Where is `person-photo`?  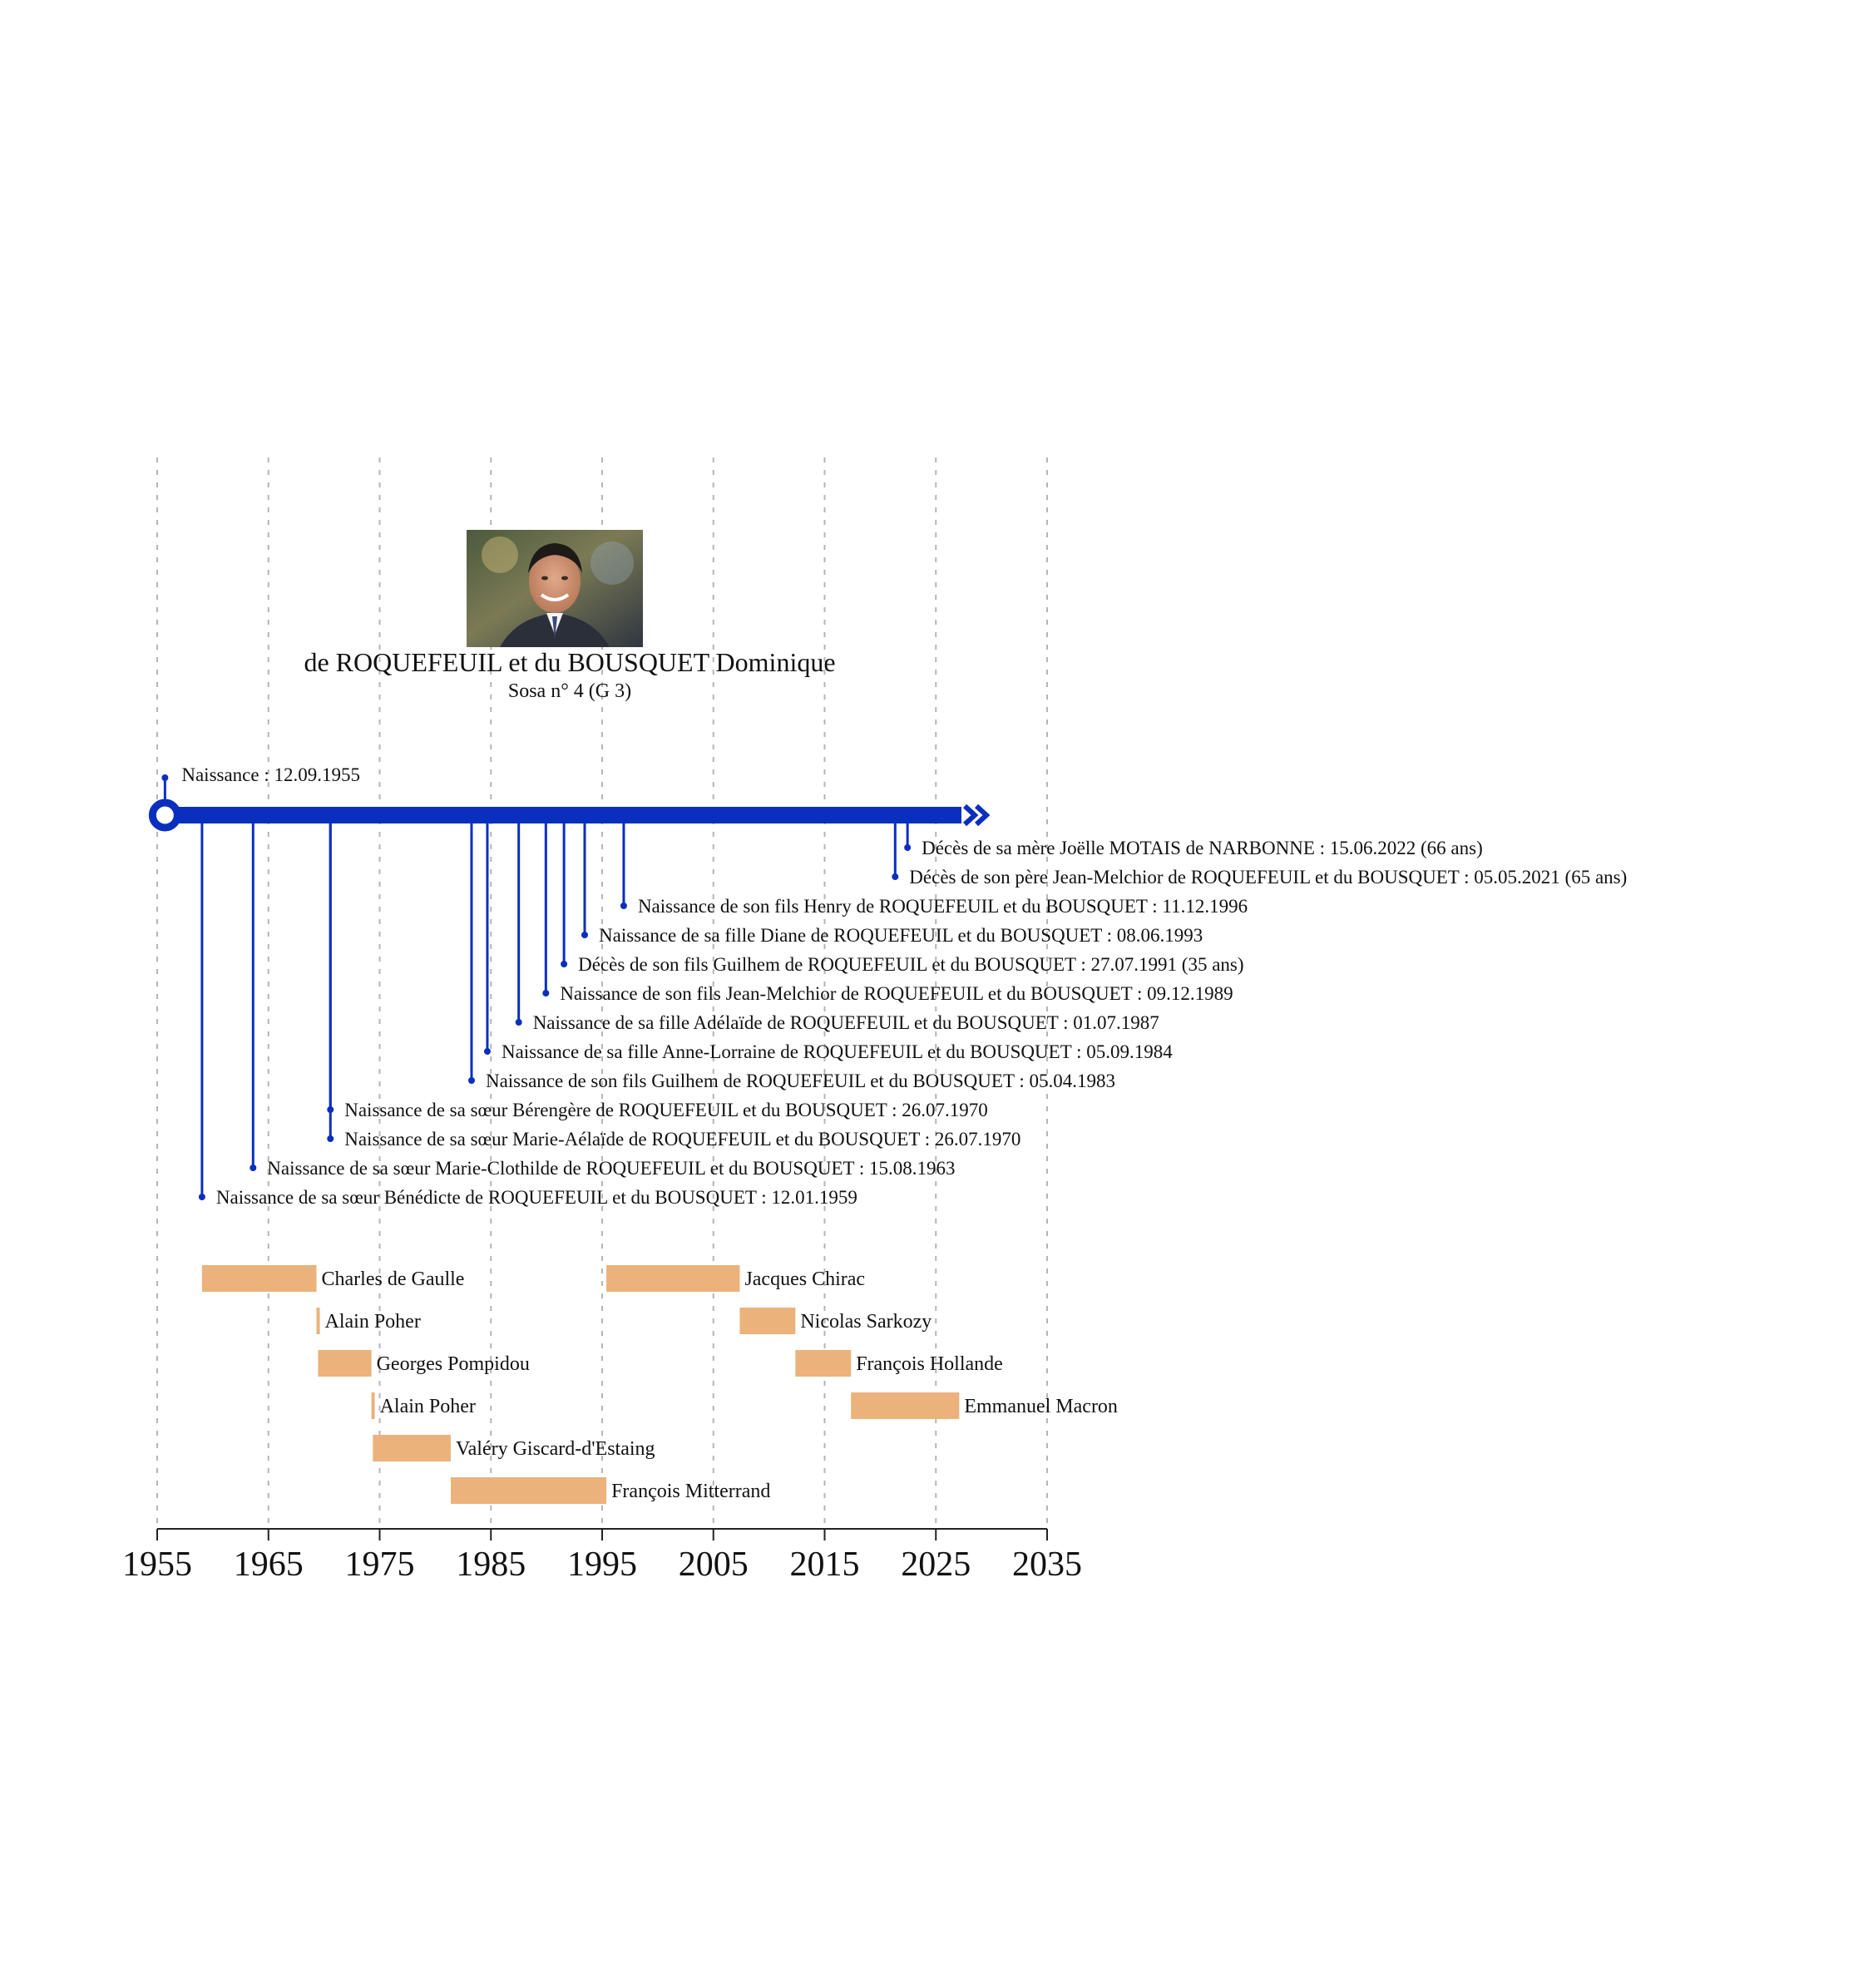
person-photo is located at coordinates (555, 588).